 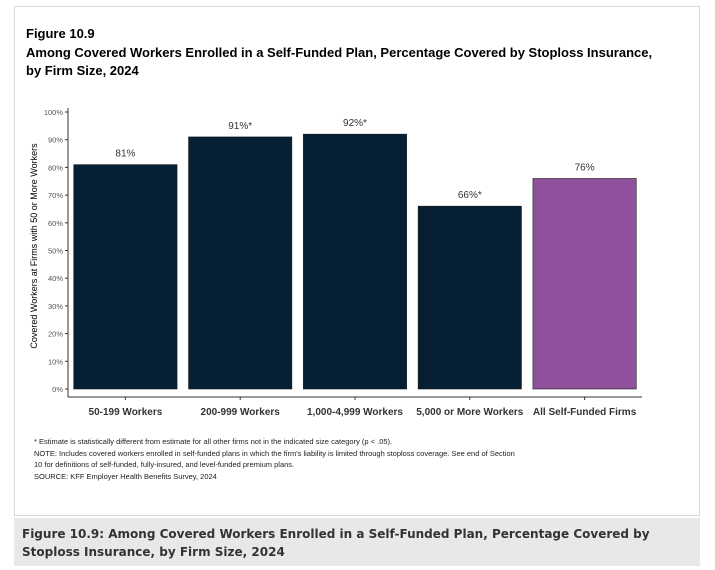 I want to click on x-tick-label: 1,000-4,999 Workers, so click(x=355, y=412).